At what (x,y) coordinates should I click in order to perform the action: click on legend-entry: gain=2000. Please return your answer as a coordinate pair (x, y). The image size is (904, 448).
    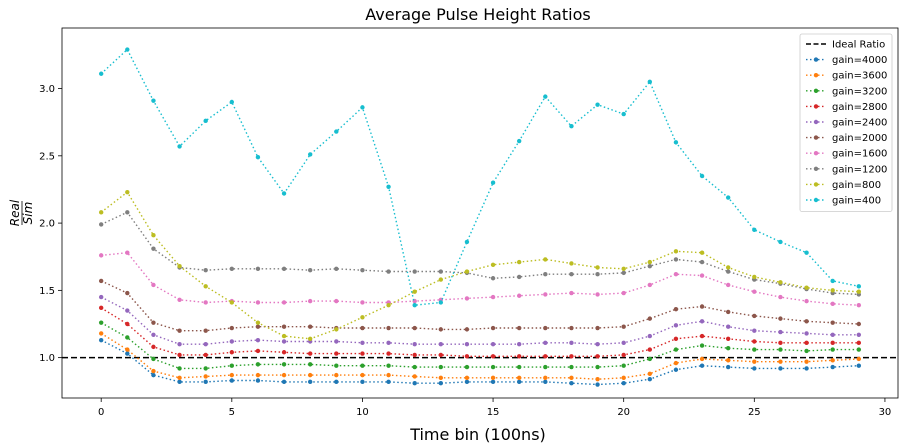
    Looking at the image, I should click on (846, 138).